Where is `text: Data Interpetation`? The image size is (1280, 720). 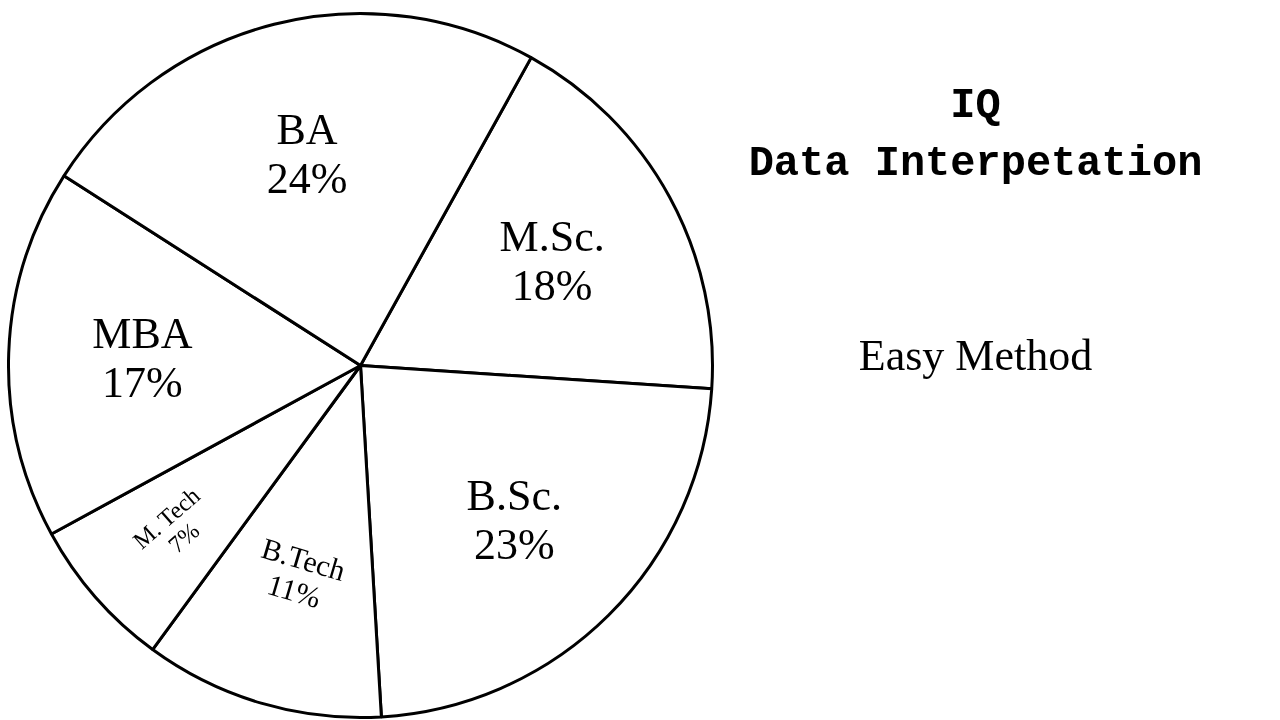
text: Data Interpetation is located at coordinates (975, 163).